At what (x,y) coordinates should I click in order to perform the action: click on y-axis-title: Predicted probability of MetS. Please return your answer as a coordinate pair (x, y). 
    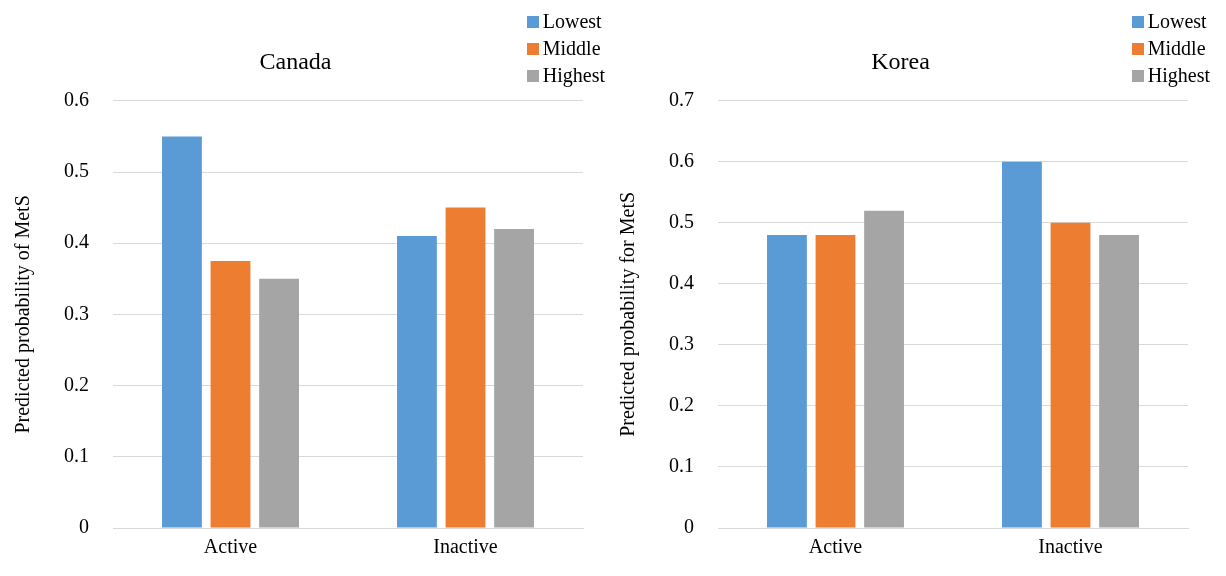
    Looking at the image, I should click on (23, 314).